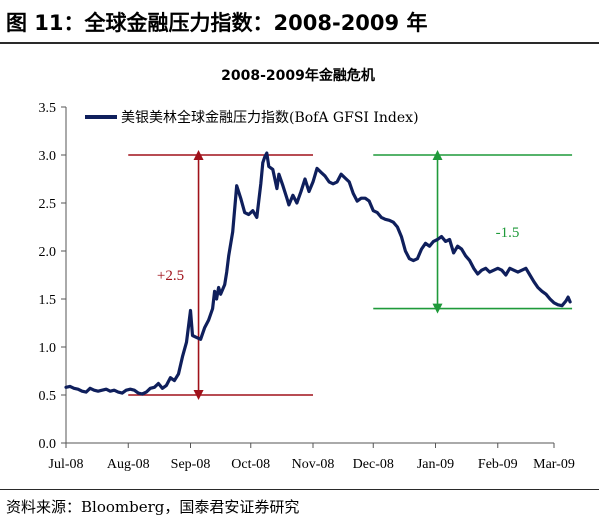 Image resolution: width=599 pixels, height=522 pixels. Describe the element at coordinates (313, 464) in the screenshot. I see `x-tick-label: Nov-08` at that location.